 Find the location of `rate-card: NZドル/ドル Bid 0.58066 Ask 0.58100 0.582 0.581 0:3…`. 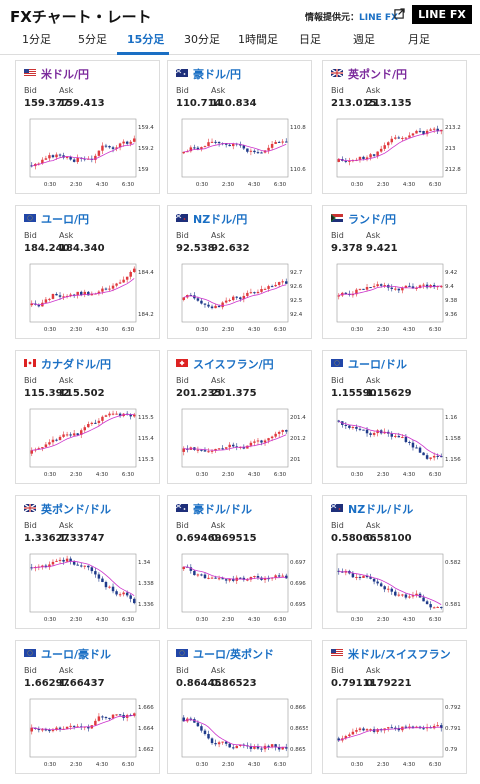

rate-card: NZドル/ドル Bid 0.58066 Ask 0.58100 0.582 0.581 0:3… is located at coordinates (394, 562).